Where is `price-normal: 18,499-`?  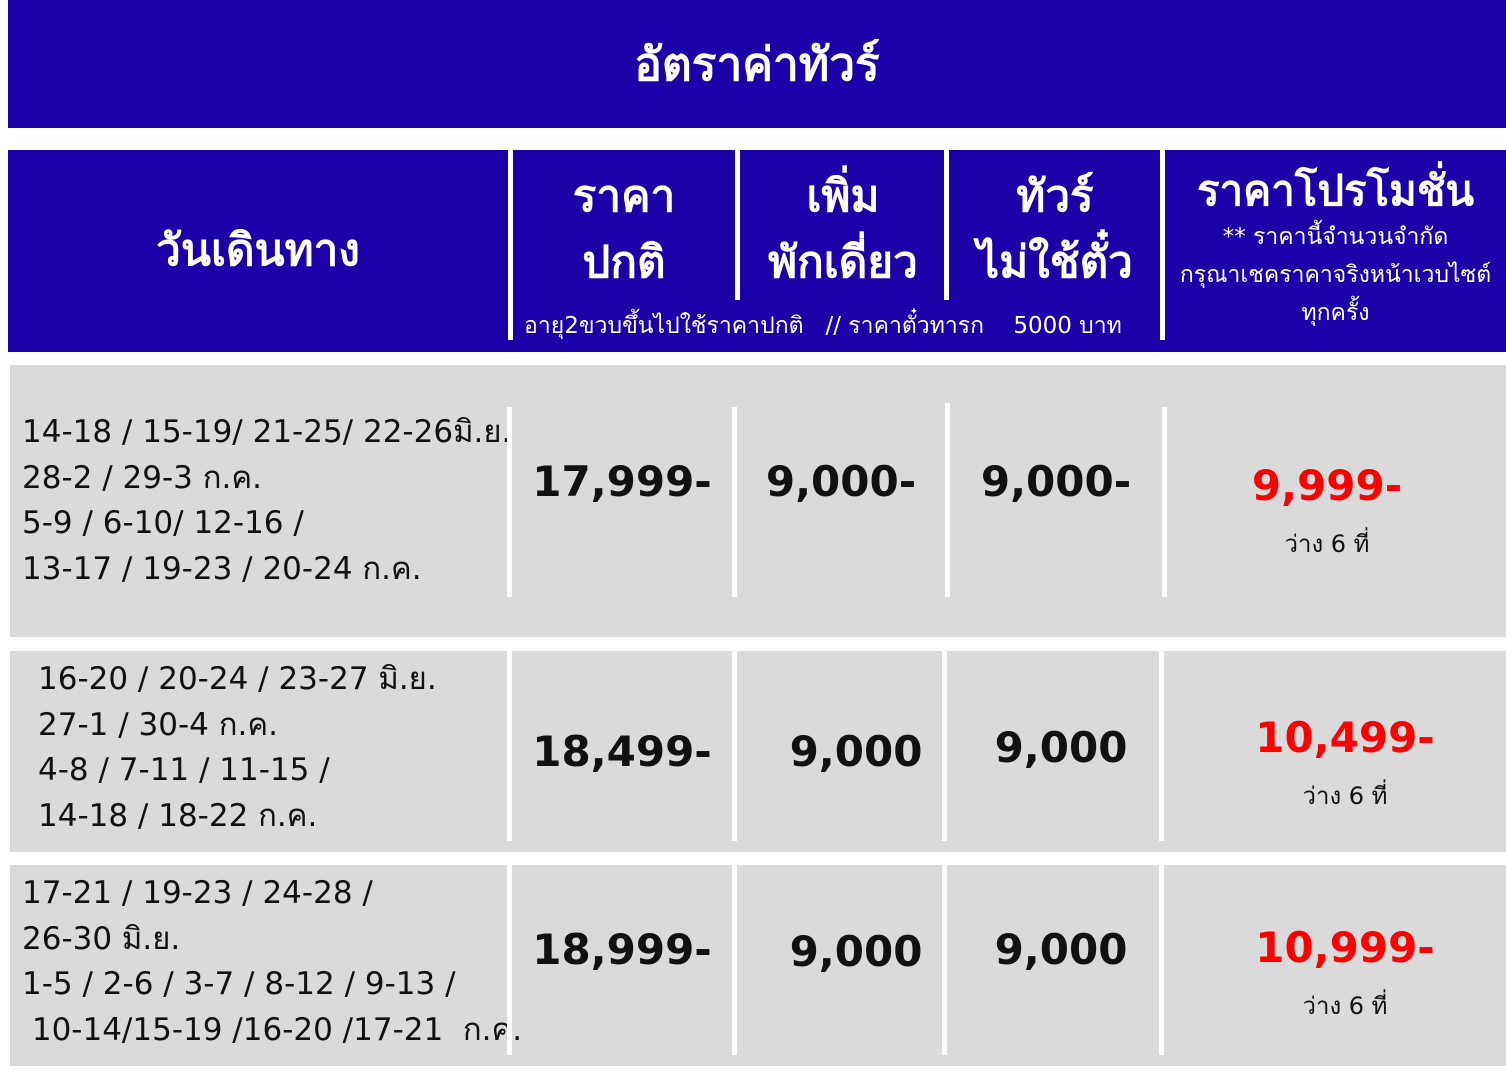 price-normal: 18,499- is located at coordinates (622, 751).